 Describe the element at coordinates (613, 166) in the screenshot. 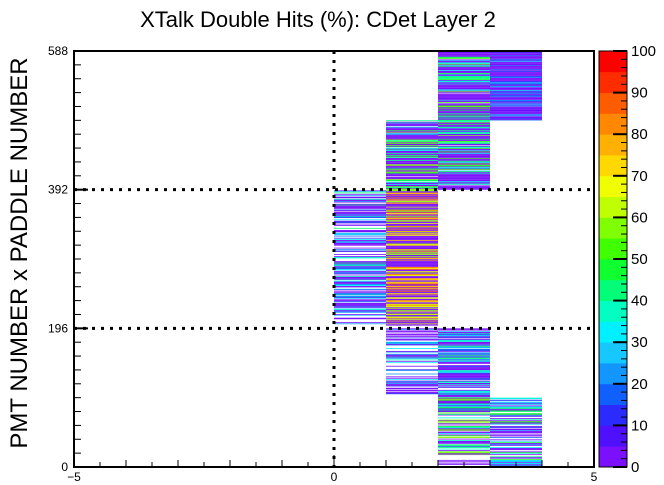

I see `colorbar-swatch` at that location.